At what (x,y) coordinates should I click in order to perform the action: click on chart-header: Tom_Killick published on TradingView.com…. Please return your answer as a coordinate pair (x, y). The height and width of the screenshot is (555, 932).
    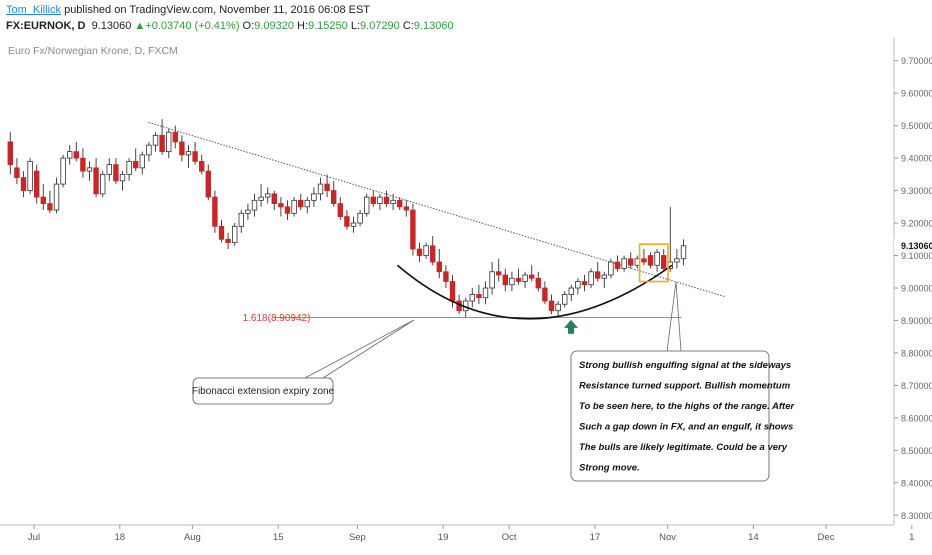
    Looking at the image, I should click on (466, 20).